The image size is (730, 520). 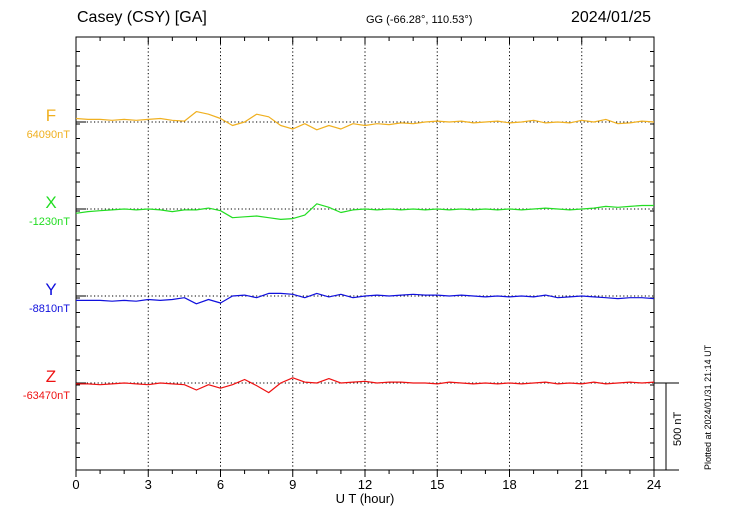 I want to click on x-axis-label: U T (hour), so click(x=365, y=498).